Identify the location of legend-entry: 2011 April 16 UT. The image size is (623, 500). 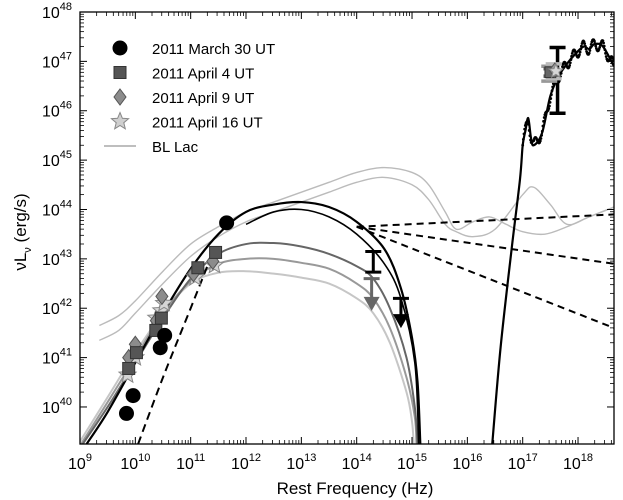
(186, 121).